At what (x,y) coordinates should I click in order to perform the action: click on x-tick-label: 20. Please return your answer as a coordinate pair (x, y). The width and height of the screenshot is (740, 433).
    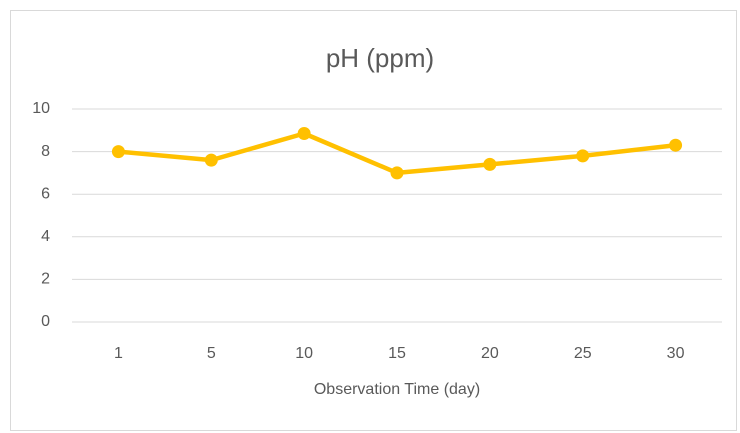
    Looking at the image, I should click on (490, 353).